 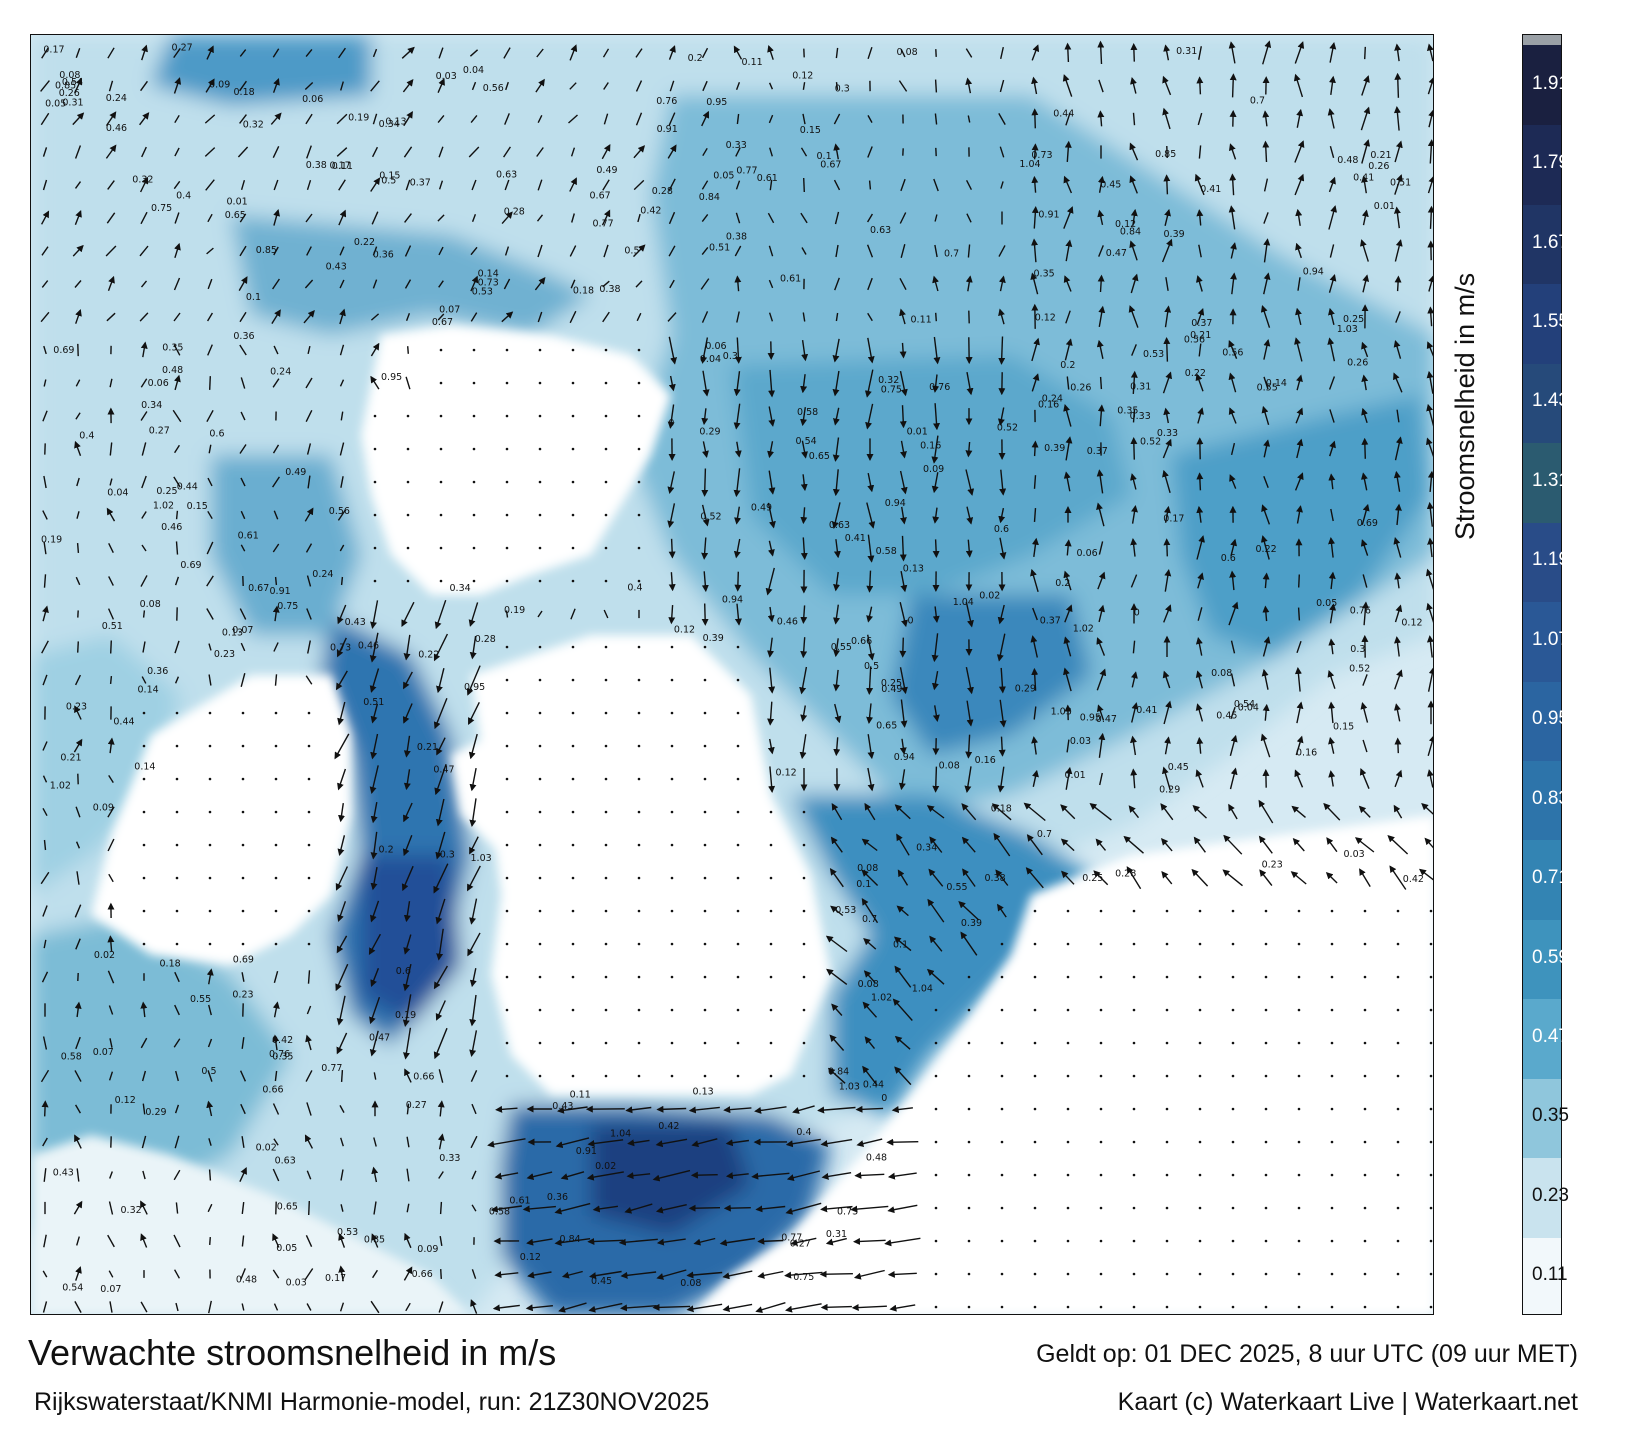 I want to click on current-speed-label: 0.11, so click(x=921, y=320).